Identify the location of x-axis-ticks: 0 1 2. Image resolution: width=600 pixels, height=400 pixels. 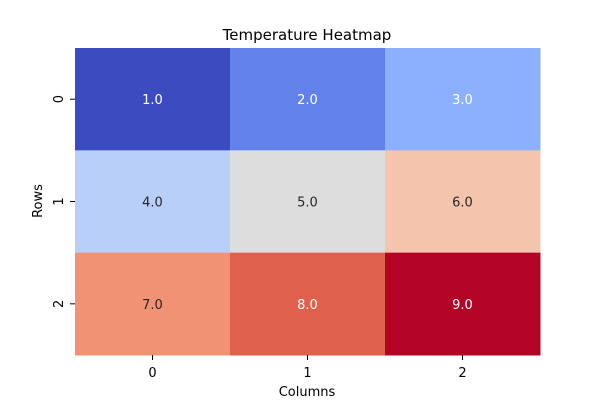
(307, 368).